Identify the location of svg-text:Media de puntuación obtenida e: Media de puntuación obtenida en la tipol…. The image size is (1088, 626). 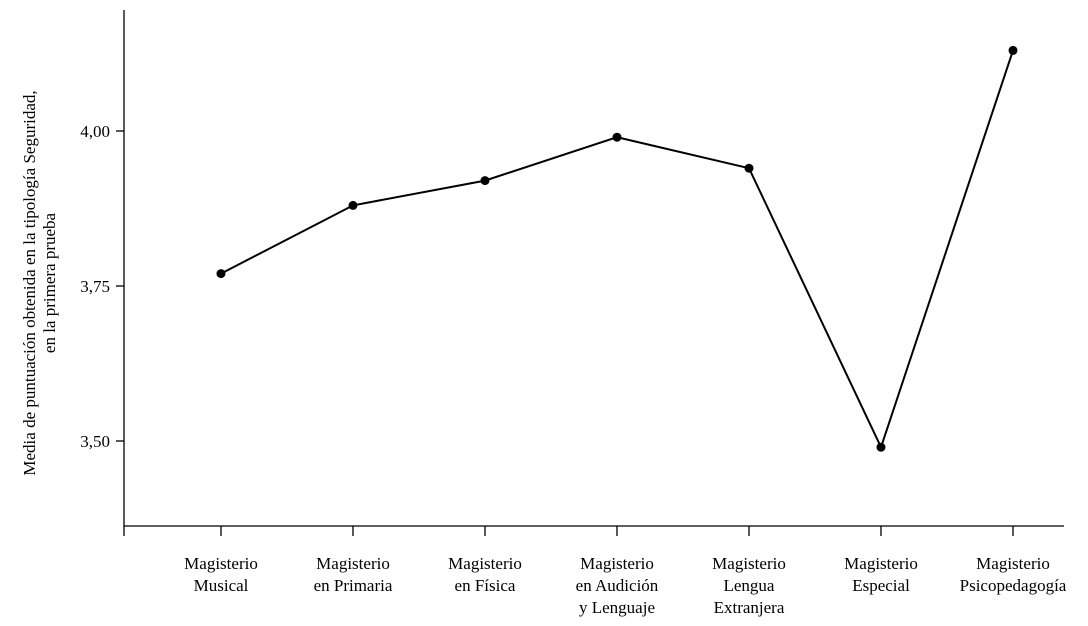
(29, 282).